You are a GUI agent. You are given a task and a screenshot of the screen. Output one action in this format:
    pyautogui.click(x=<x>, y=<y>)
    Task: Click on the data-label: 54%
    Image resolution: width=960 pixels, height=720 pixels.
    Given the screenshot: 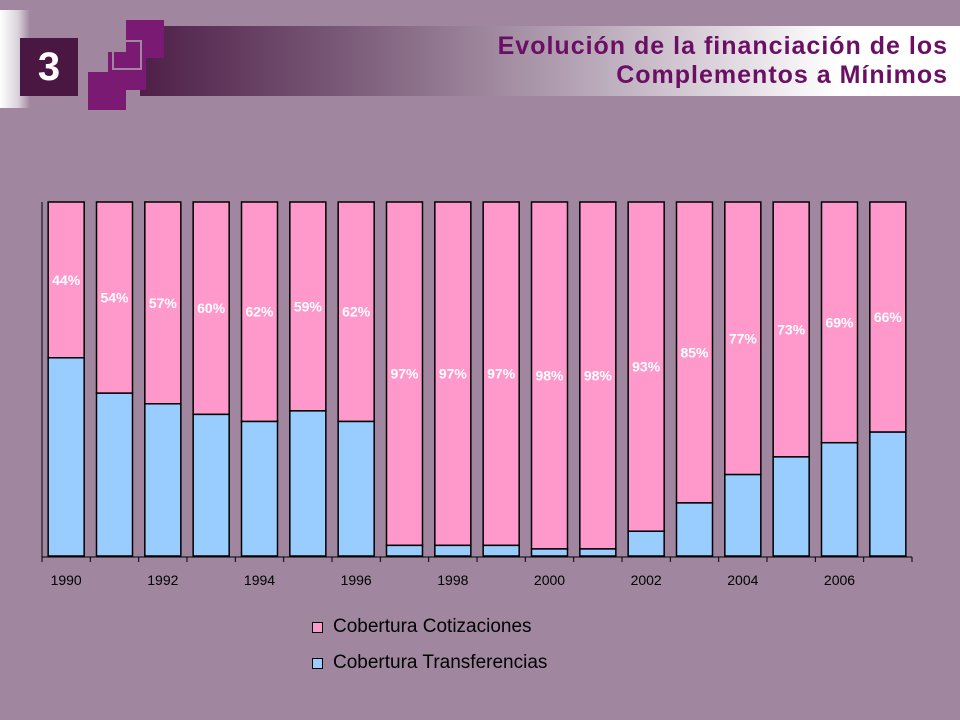 What is the action you would take?
    pyautogui.click(x=114, y=298)
    